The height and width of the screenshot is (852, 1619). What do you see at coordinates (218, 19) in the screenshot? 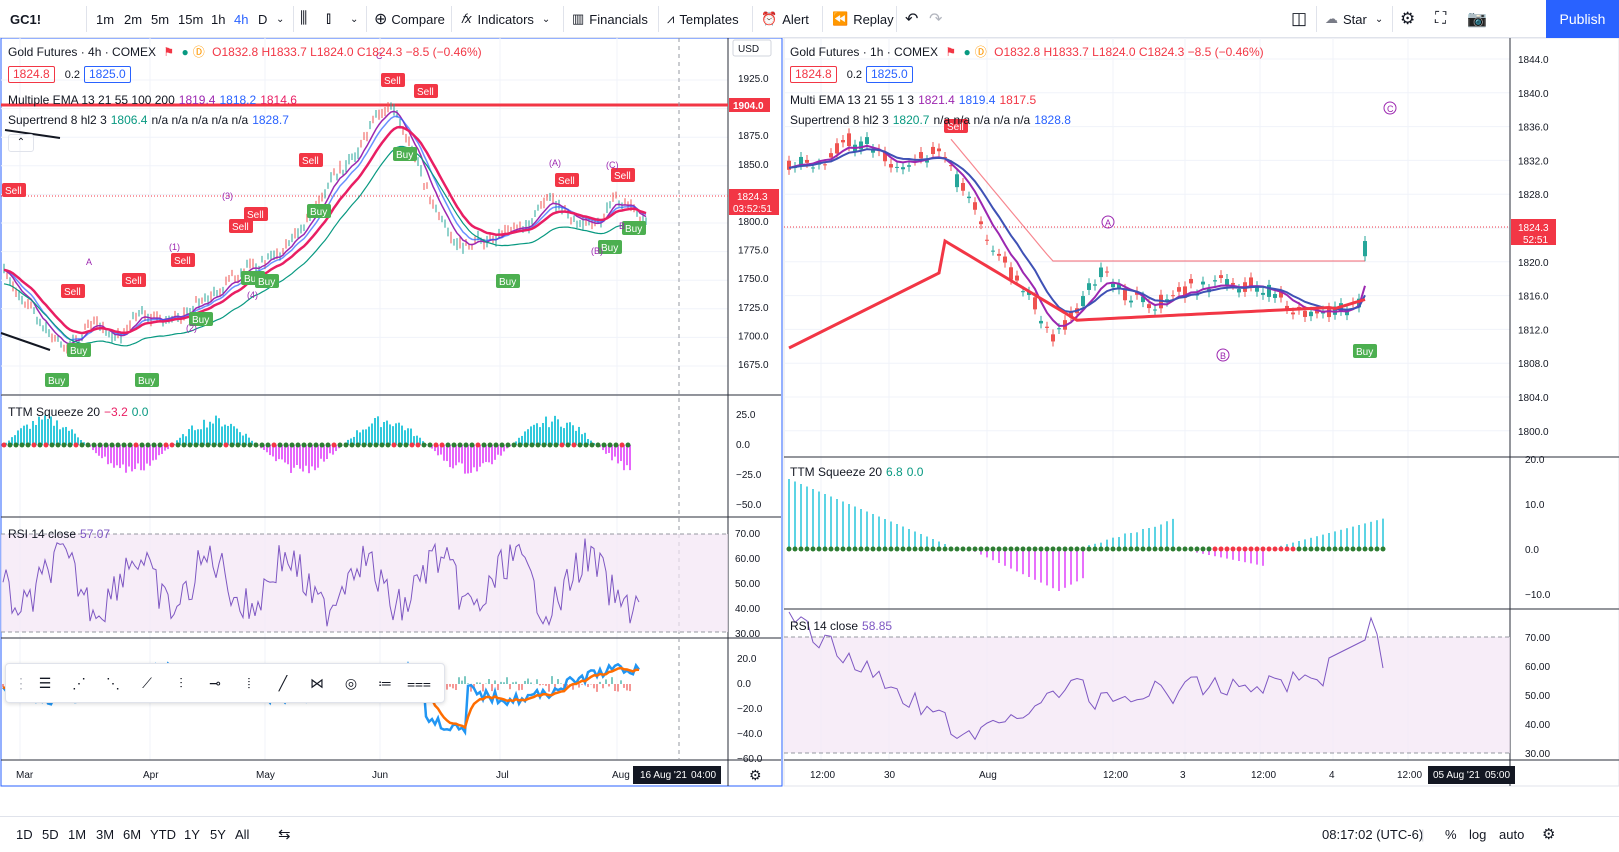
I see `interval-1h: 1h` at bounding box center [218, 19].